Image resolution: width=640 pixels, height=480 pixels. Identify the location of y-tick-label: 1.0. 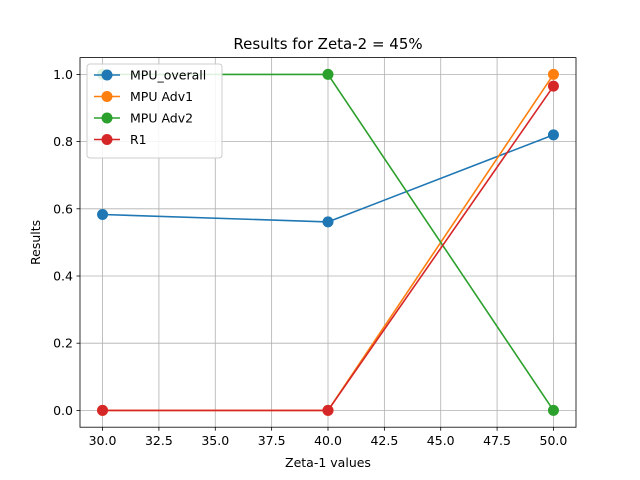
(63, 74).